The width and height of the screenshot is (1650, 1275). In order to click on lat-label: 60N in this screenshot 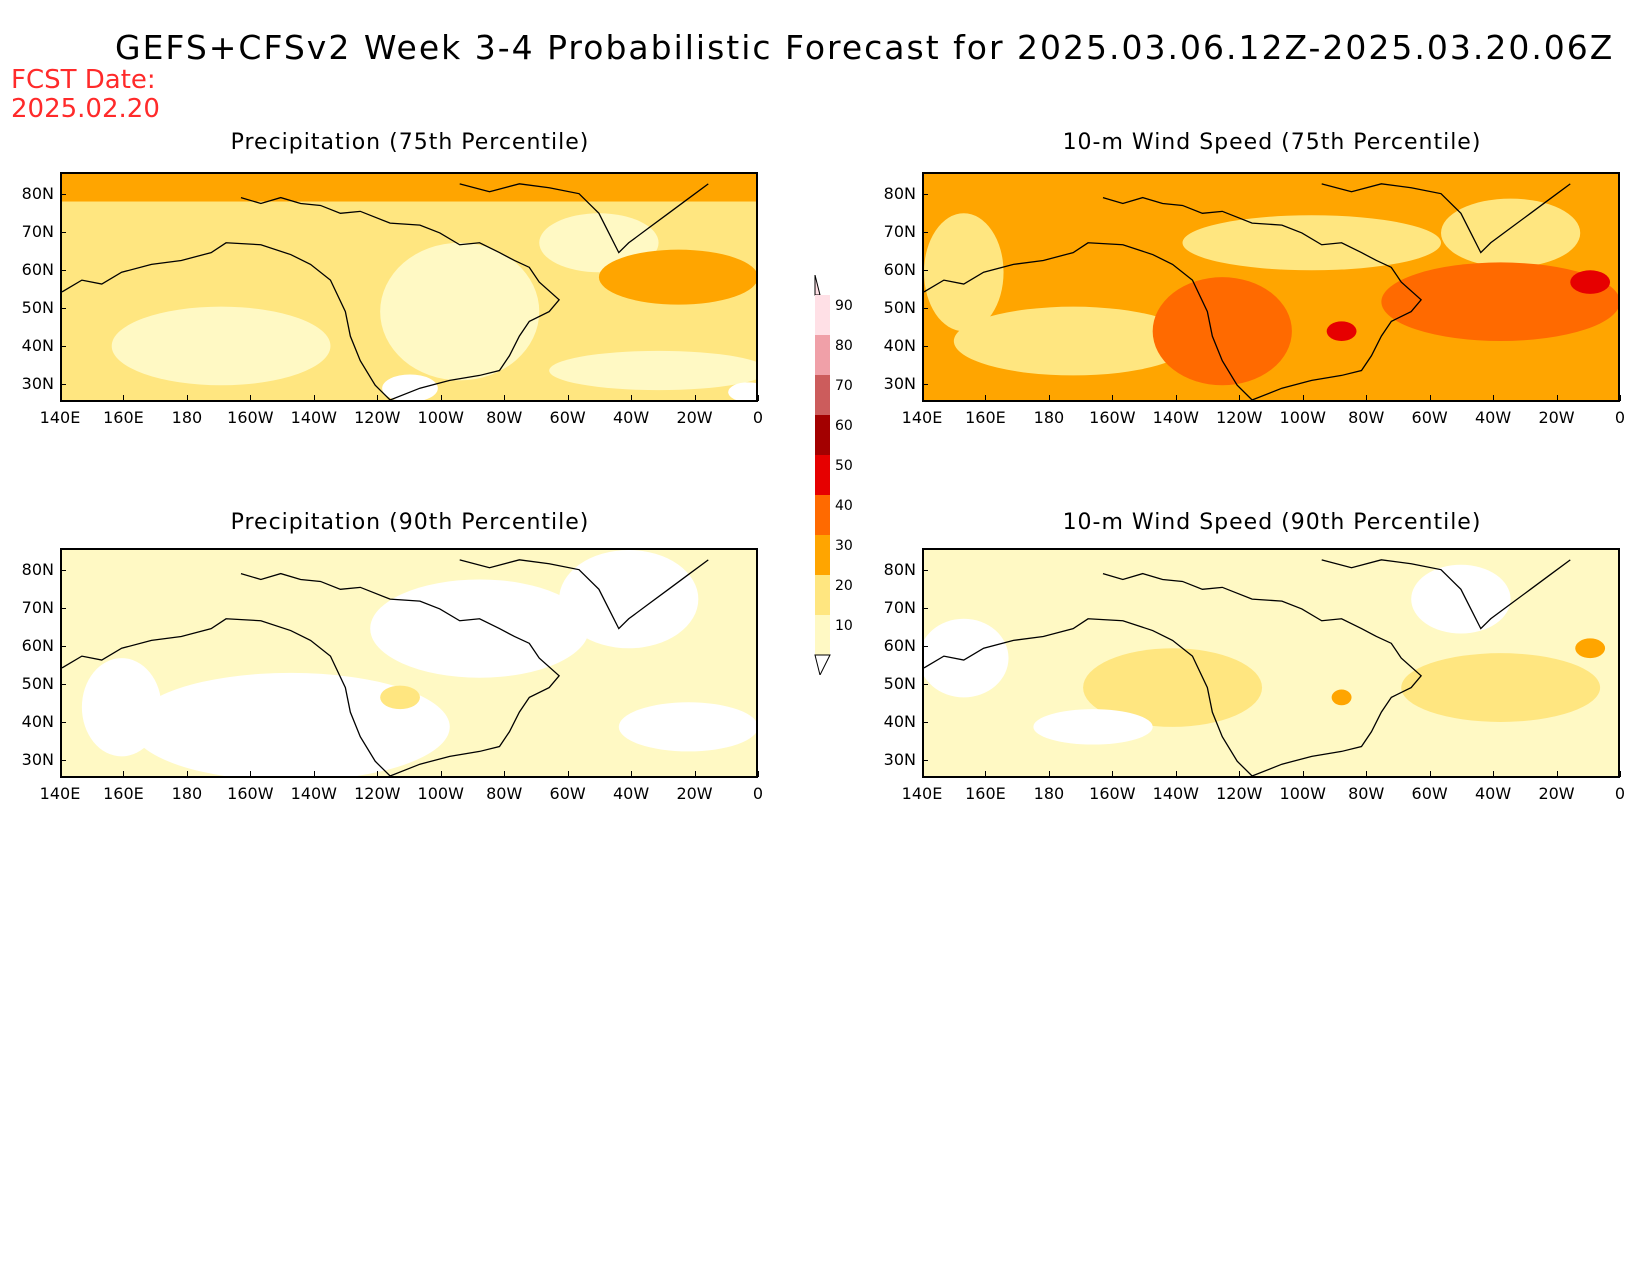, I will do `click(37, 645)`.